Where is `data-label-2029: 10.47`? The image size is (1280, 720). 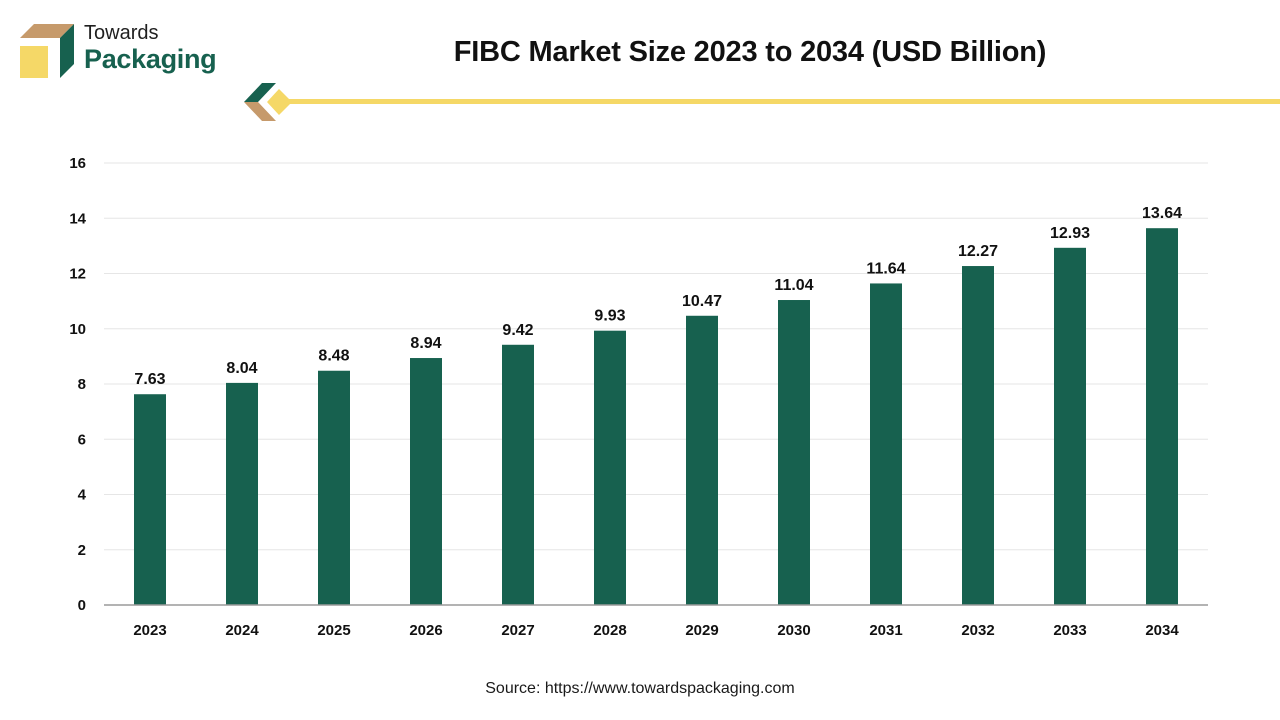 data-label-2029: 10.47 is located at coordinates (702, 301).